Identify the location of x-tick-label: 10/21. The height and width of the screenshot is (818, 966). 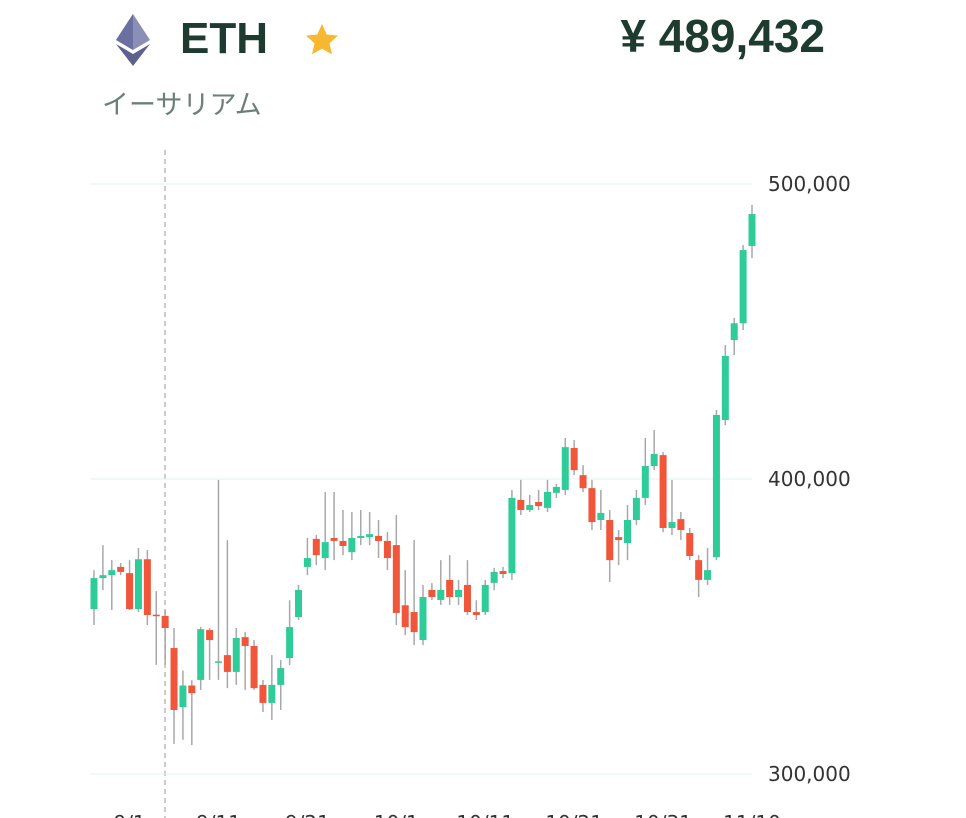
(574, 814).